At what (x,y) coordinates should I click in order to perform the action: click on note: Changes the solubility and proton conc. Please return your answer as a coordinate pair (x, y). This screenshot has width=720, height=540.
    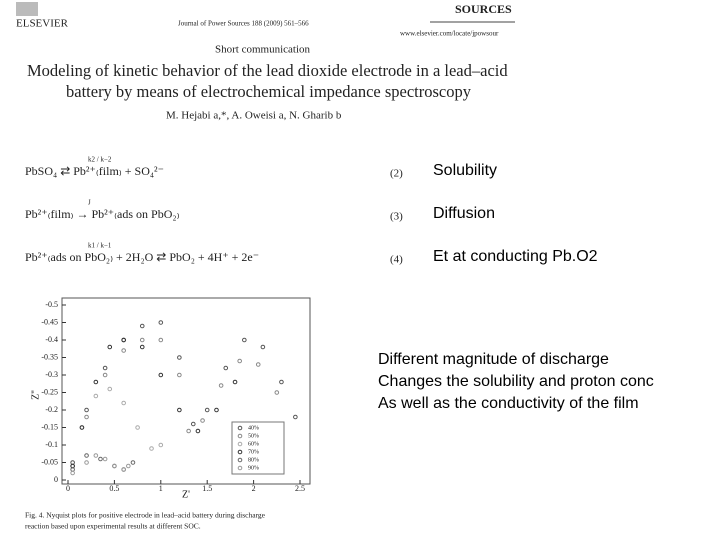
    Looking at the image, I should click on (516, 381).